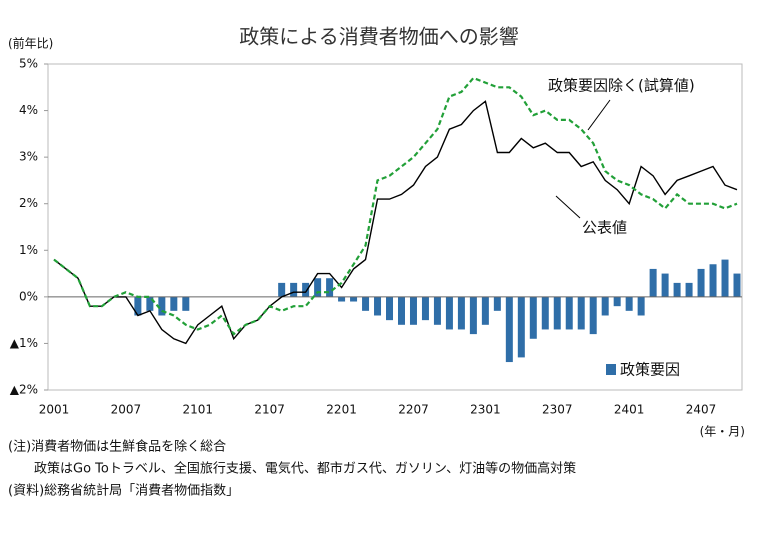  Describe the element at coordinates (54, 410) in the screenshot. I see `x-tick-label: 2001` at that location.